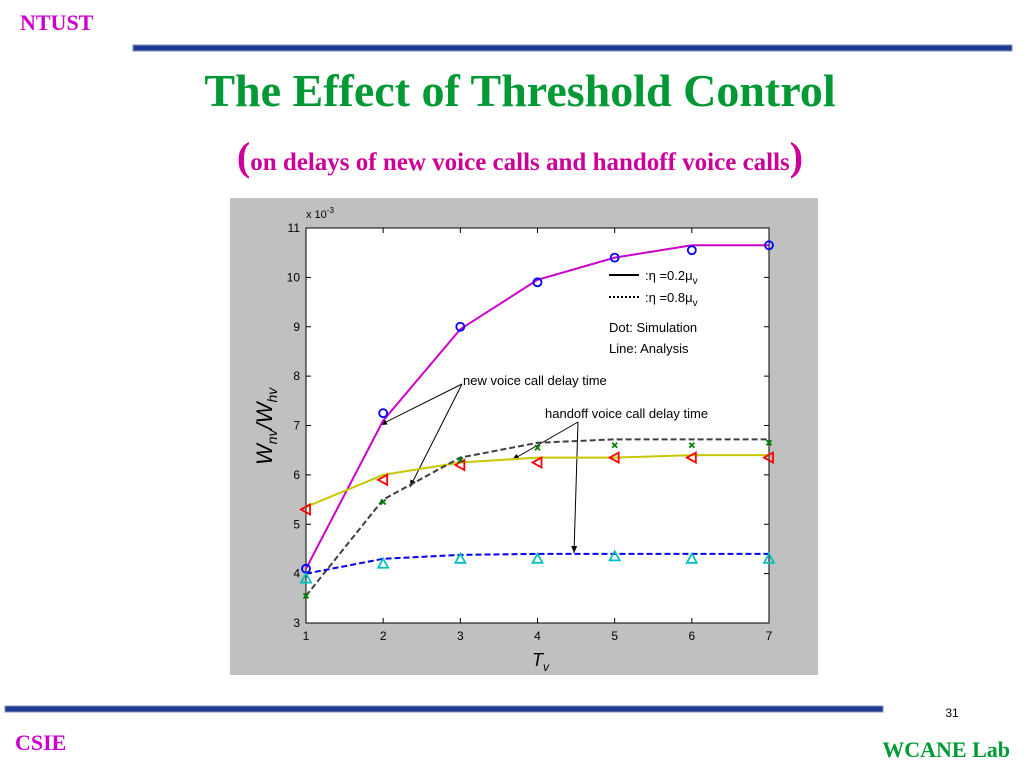  Describe the element at coordinates (296, 426) in the screenshot. I see `y-tick-label: 7` at that location.